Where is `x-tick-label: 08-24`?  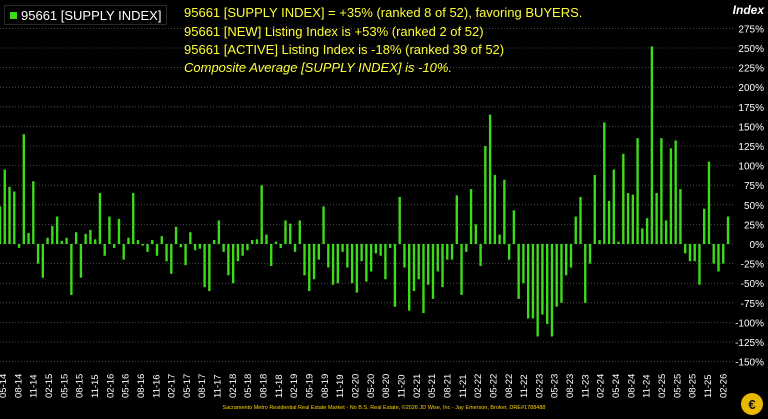 x-tick-label: 08-24 is located at coordinates (631, 386).